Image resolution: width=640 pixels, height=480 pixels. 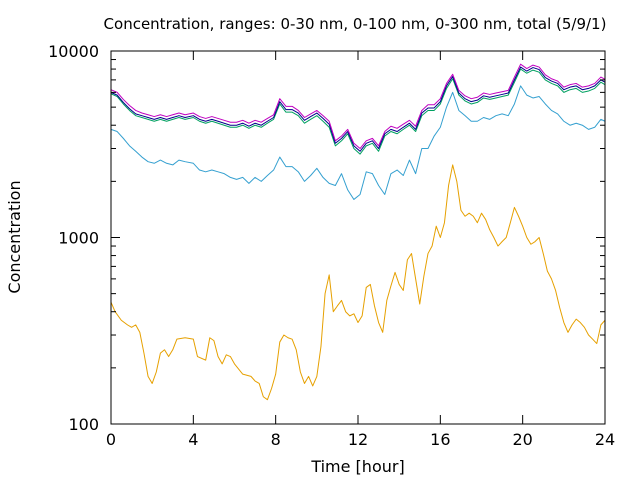 What do you see at coordinates (73, 51) in the screenshot?
I see `y-tick-label: 10000` at bounding box center [73, 51].